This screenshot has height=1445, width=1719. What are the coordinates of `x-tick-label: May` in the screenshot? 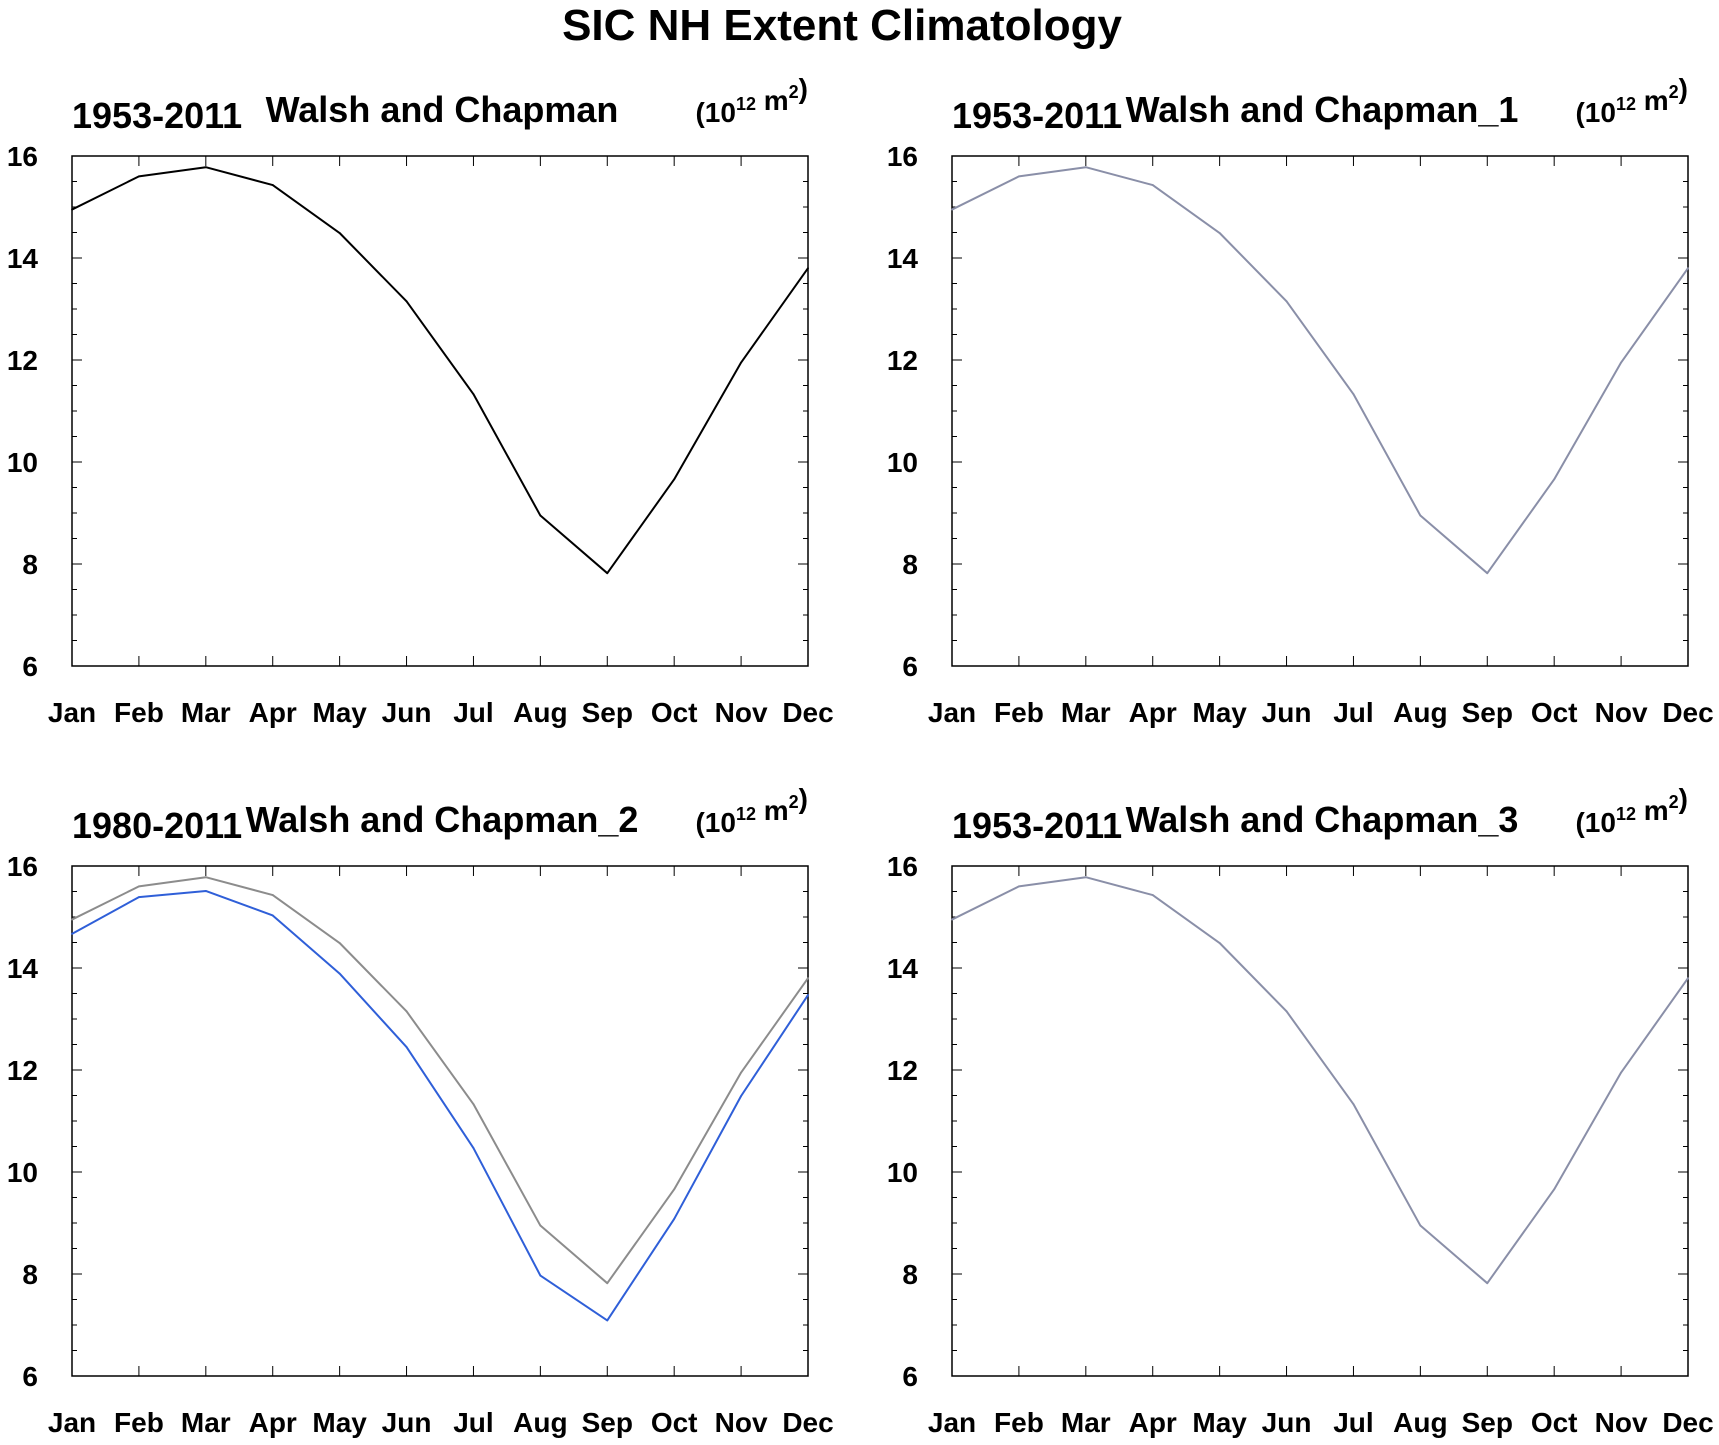 It's located at (339, 712).